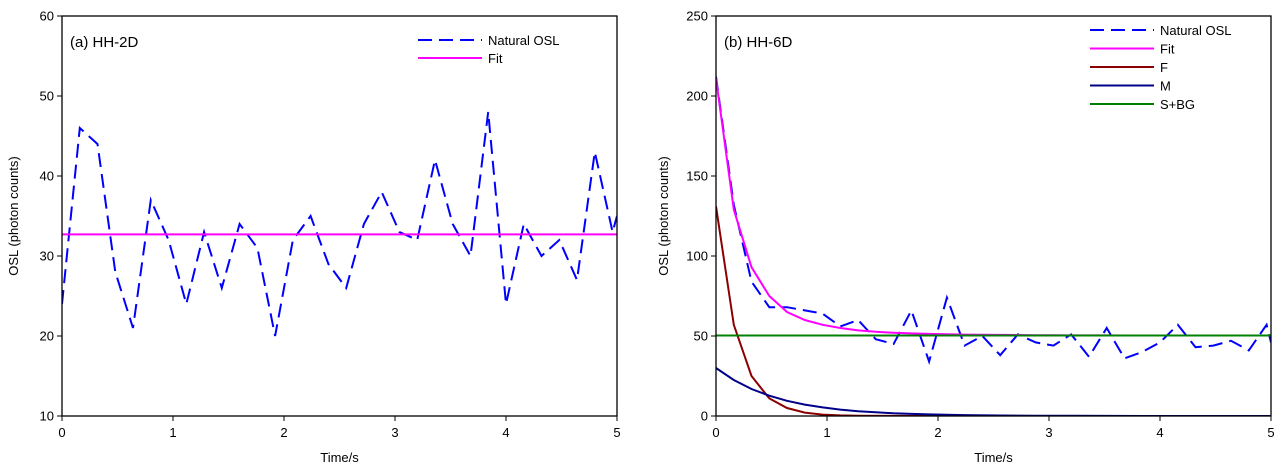 The height and width of the screenshot is (467, 1278). Describe the element at coordinates (47, 336) in the screenshot. I see `y-tick-label: 20` at that location.